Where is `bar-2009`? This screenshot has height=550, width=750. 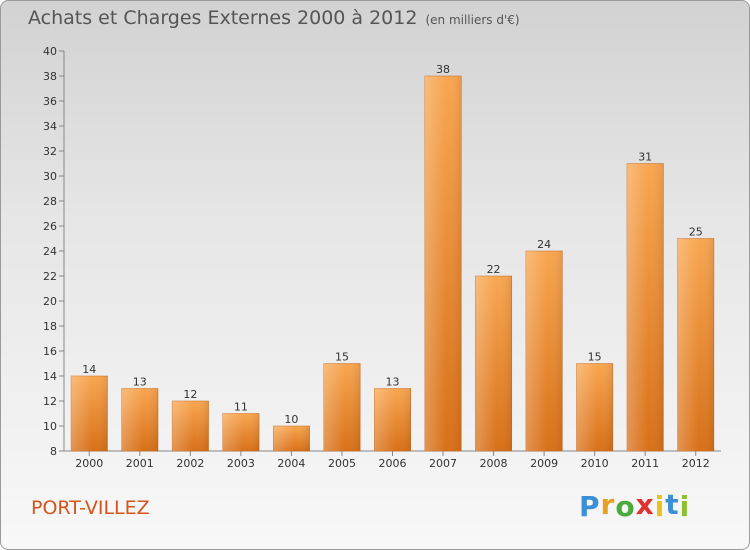 bar-2009 is located at coordinates (544, 351).